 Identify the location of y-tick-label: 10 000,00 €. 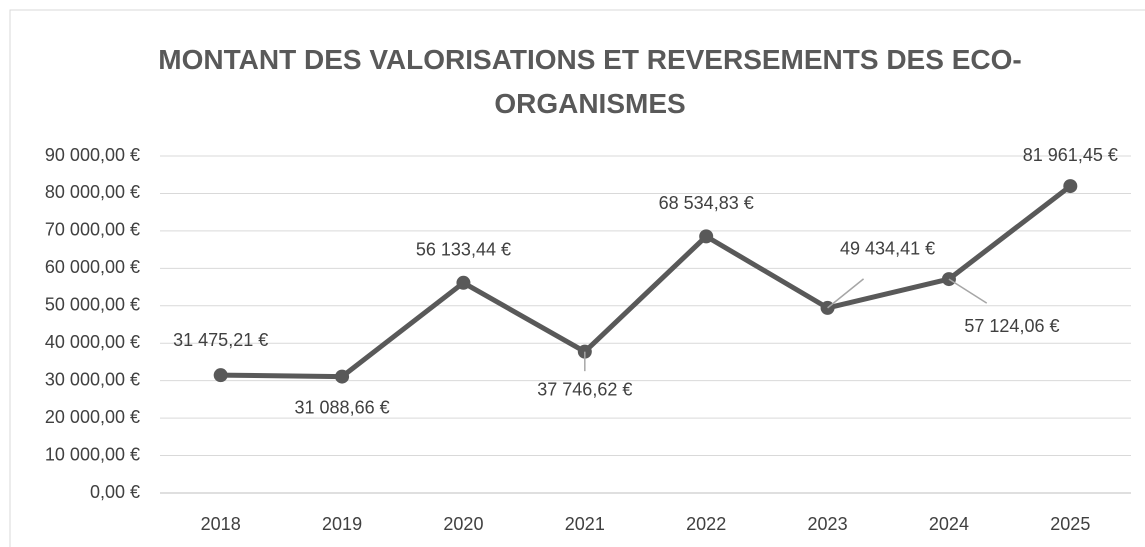
(92, 454).